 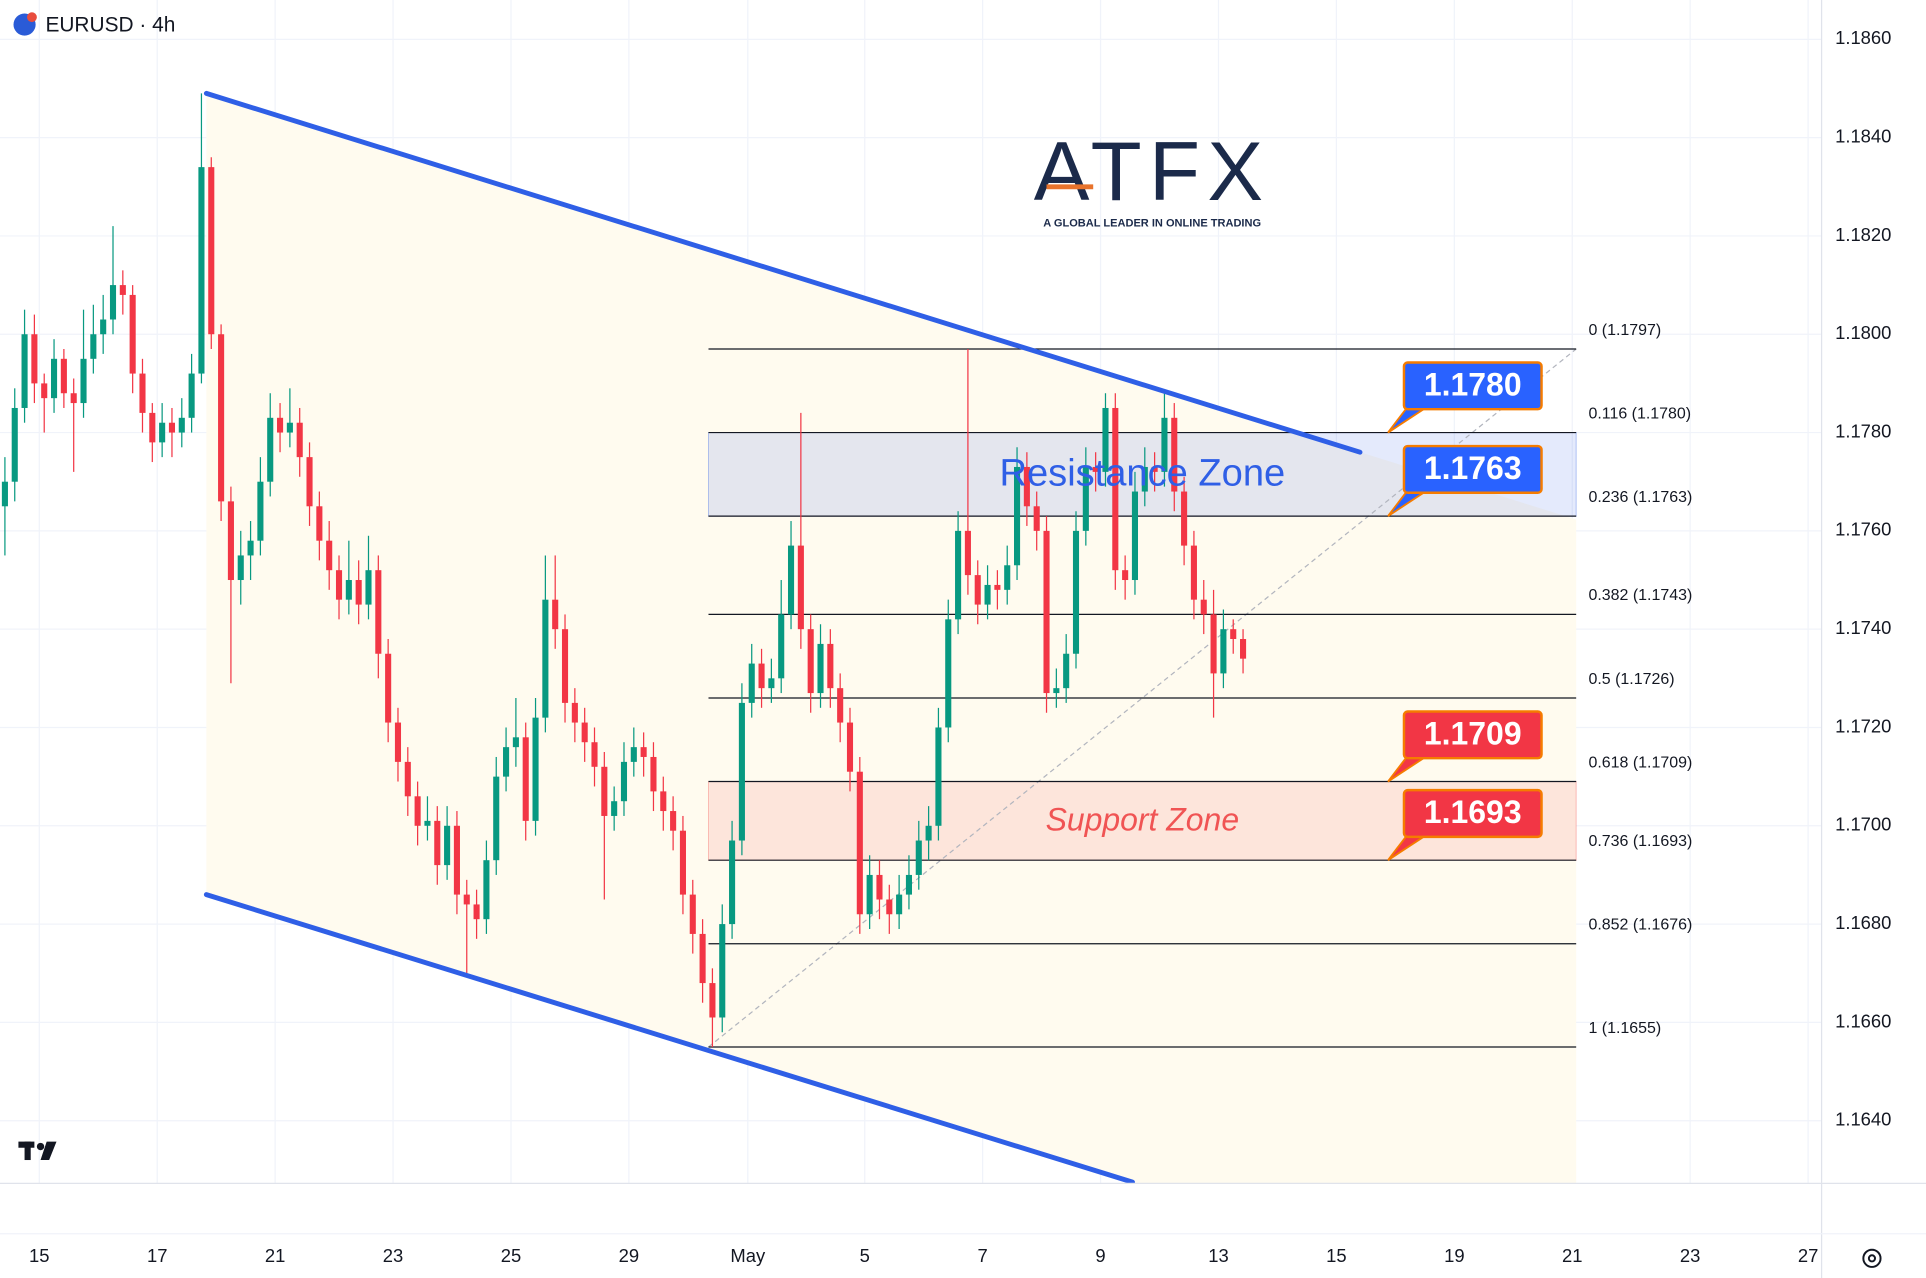 I want to click on callout-label: 1.1780, so click(x=1473, y=385).